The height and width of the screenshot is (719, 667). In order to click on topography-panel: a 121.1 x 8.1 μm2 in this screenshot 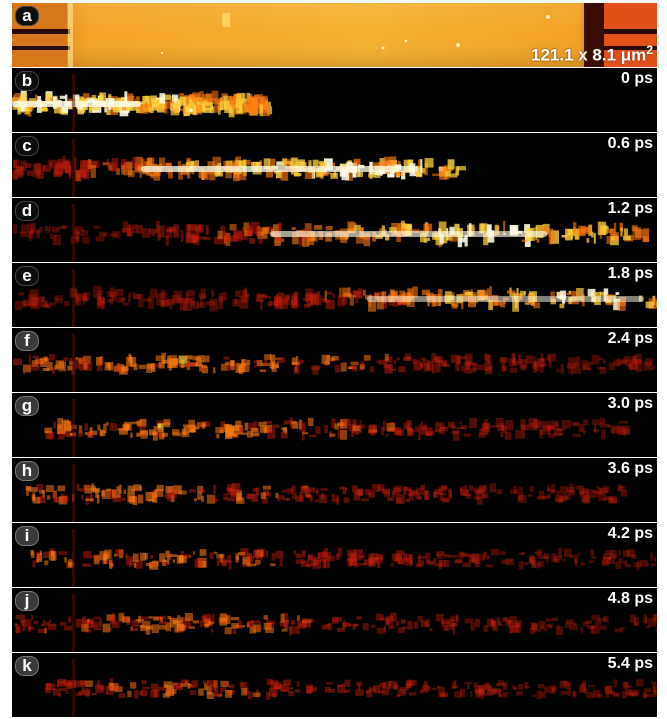, I will do `click(334, 35)`.